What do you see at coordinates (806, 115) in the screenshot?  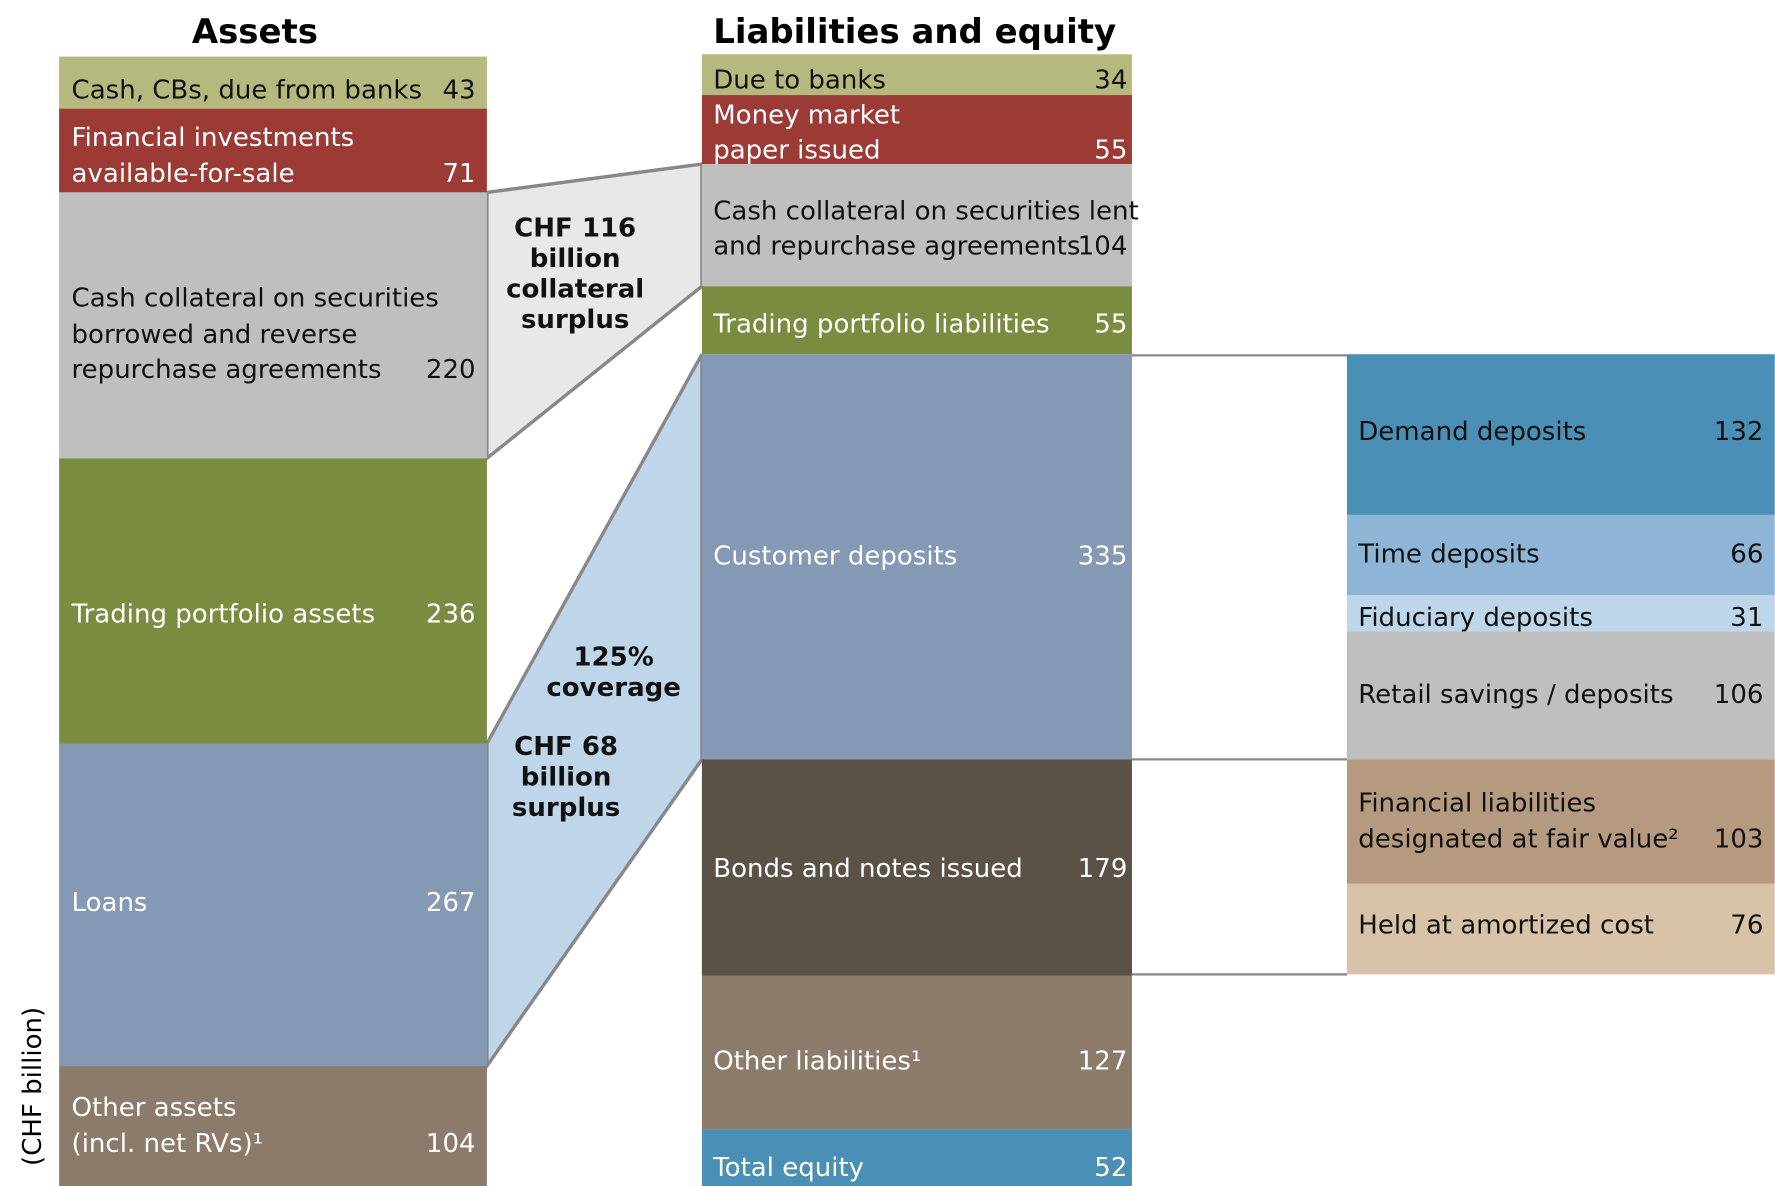 I see `block-label: Money market` at bounding box center [806, 115].